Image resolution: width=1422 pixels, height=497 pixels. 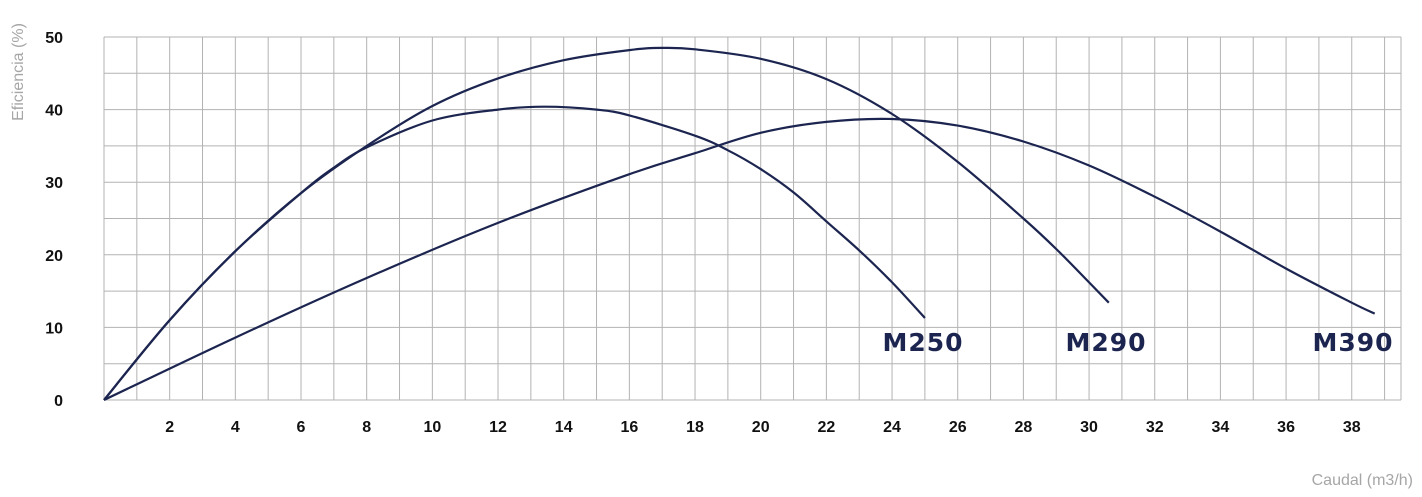 I want to click on series-label-m390: M390, so click(x=1352, y=342).